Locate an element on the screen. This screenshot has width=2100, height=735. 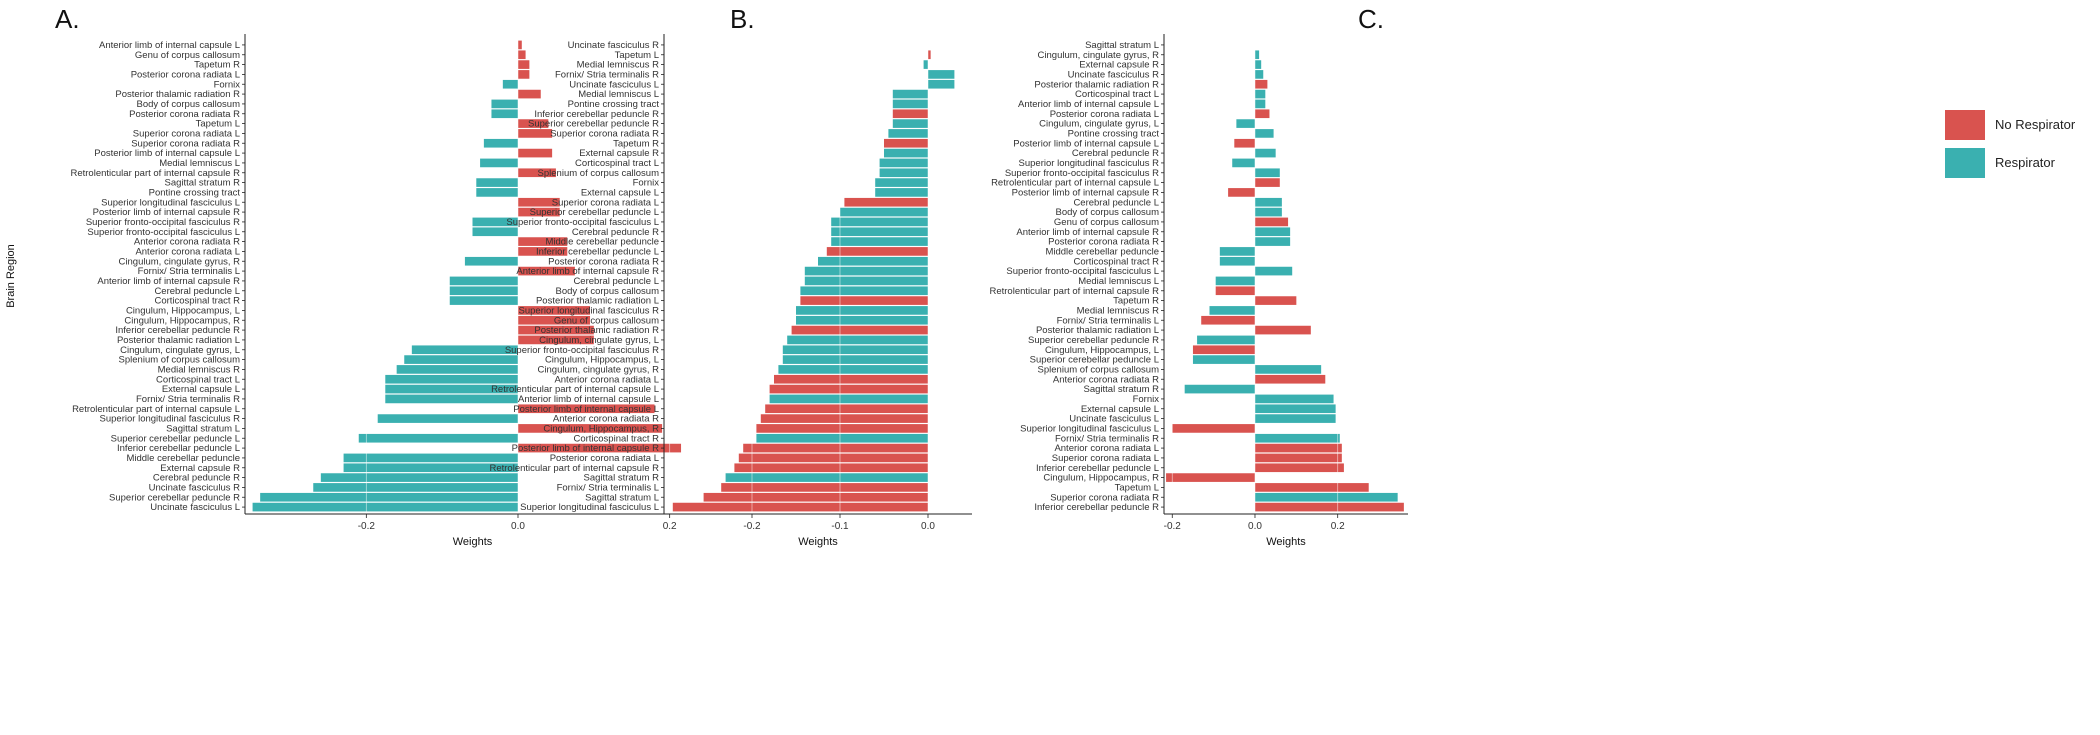
region-label: Superior corona radiata R is located at coordinates (185, 143).